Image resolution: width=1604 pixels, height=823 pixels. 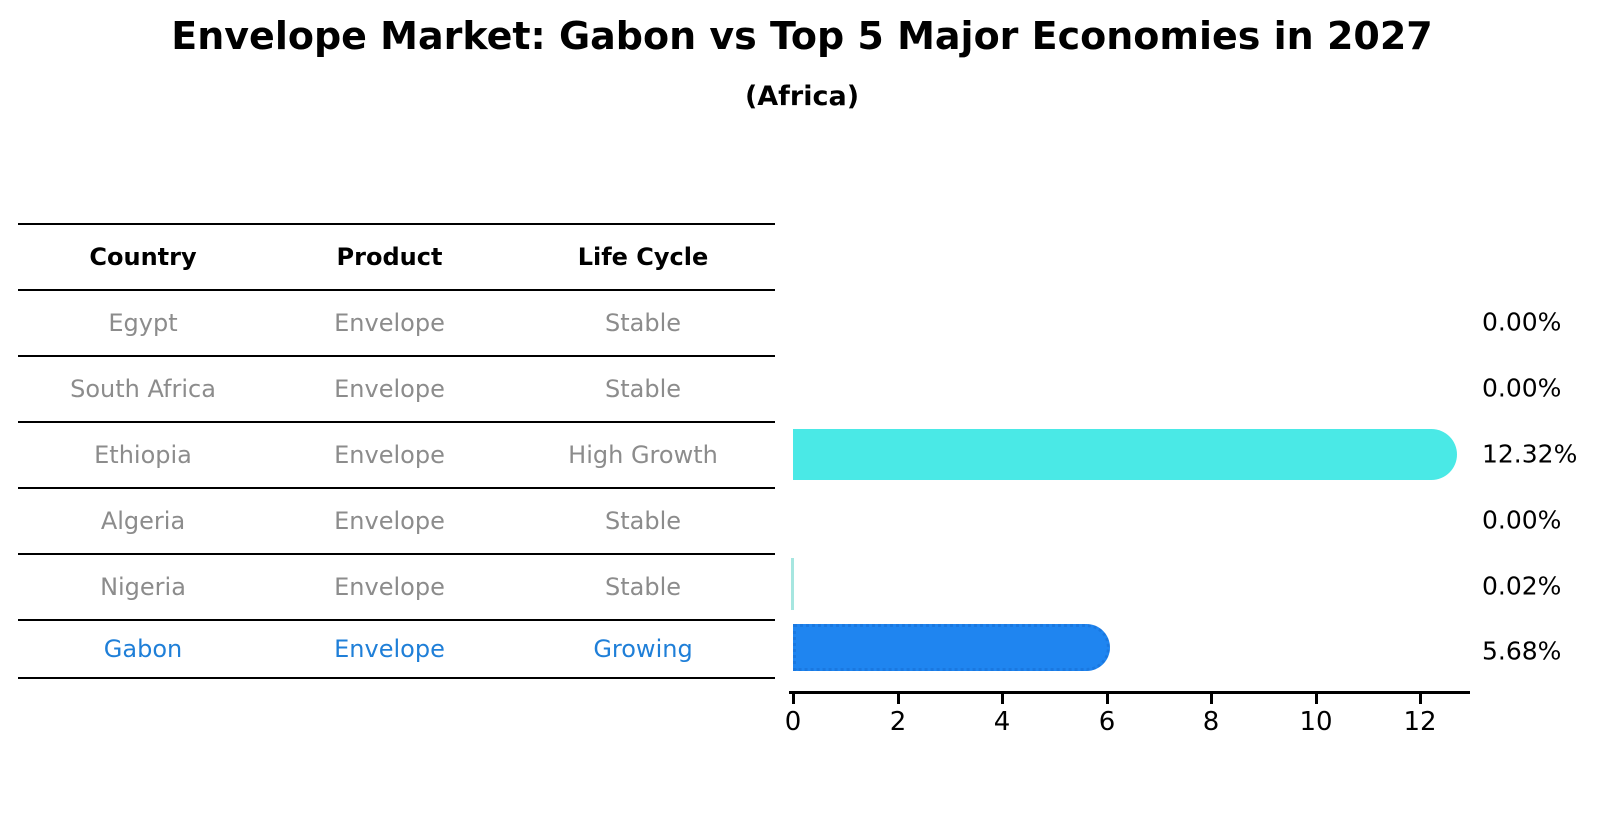 What do you see at coordinates (792, 584) in the screenshot?
I see `bar-nigeria` at bounding box center [792, 584].